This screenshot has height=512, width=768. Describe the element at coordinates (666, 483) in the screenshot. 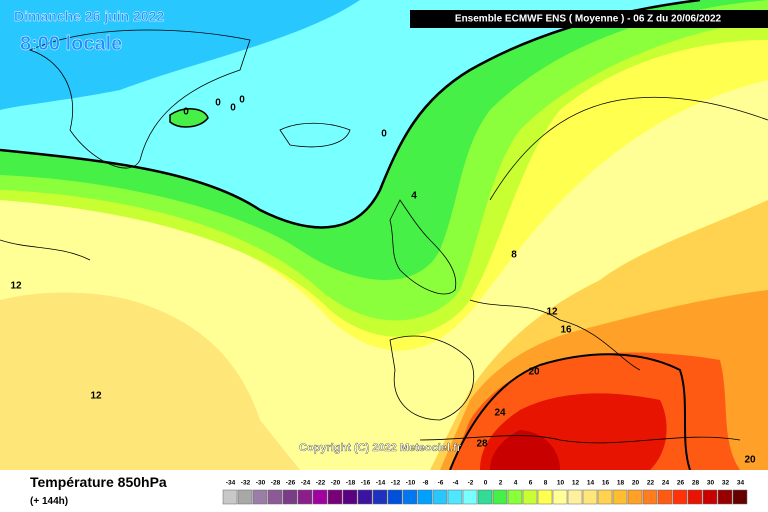

I see `scale-label: 24` at that location.